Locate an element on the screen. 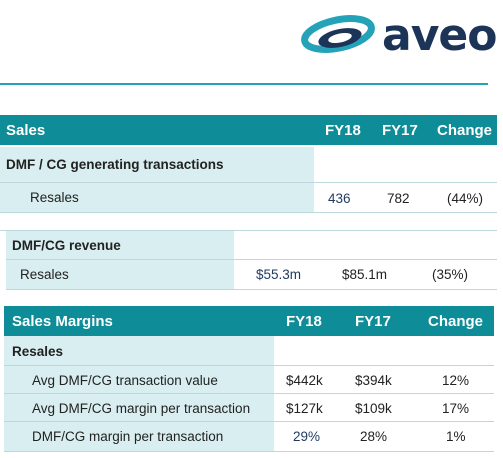 The image size is (503, 458). revenue-bottom-line is located at coordinates (251, 289).